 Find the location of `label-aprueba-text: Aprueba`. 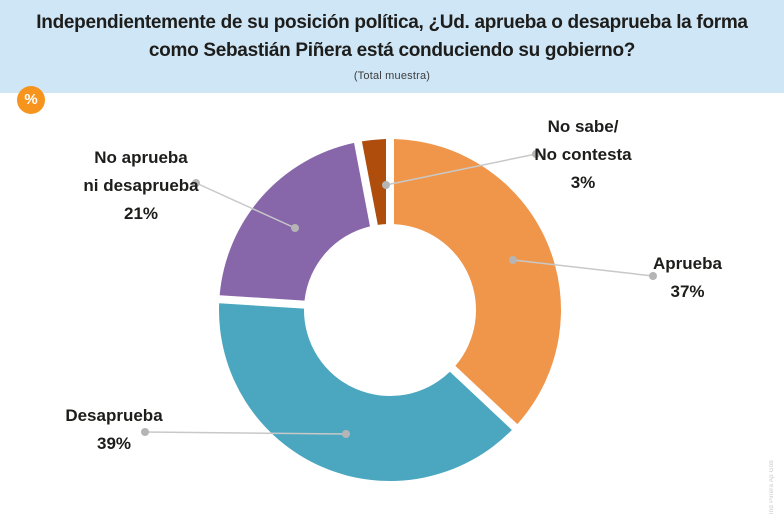

label-aprueba-text: Aprueba is located at coordinates (687, 263).